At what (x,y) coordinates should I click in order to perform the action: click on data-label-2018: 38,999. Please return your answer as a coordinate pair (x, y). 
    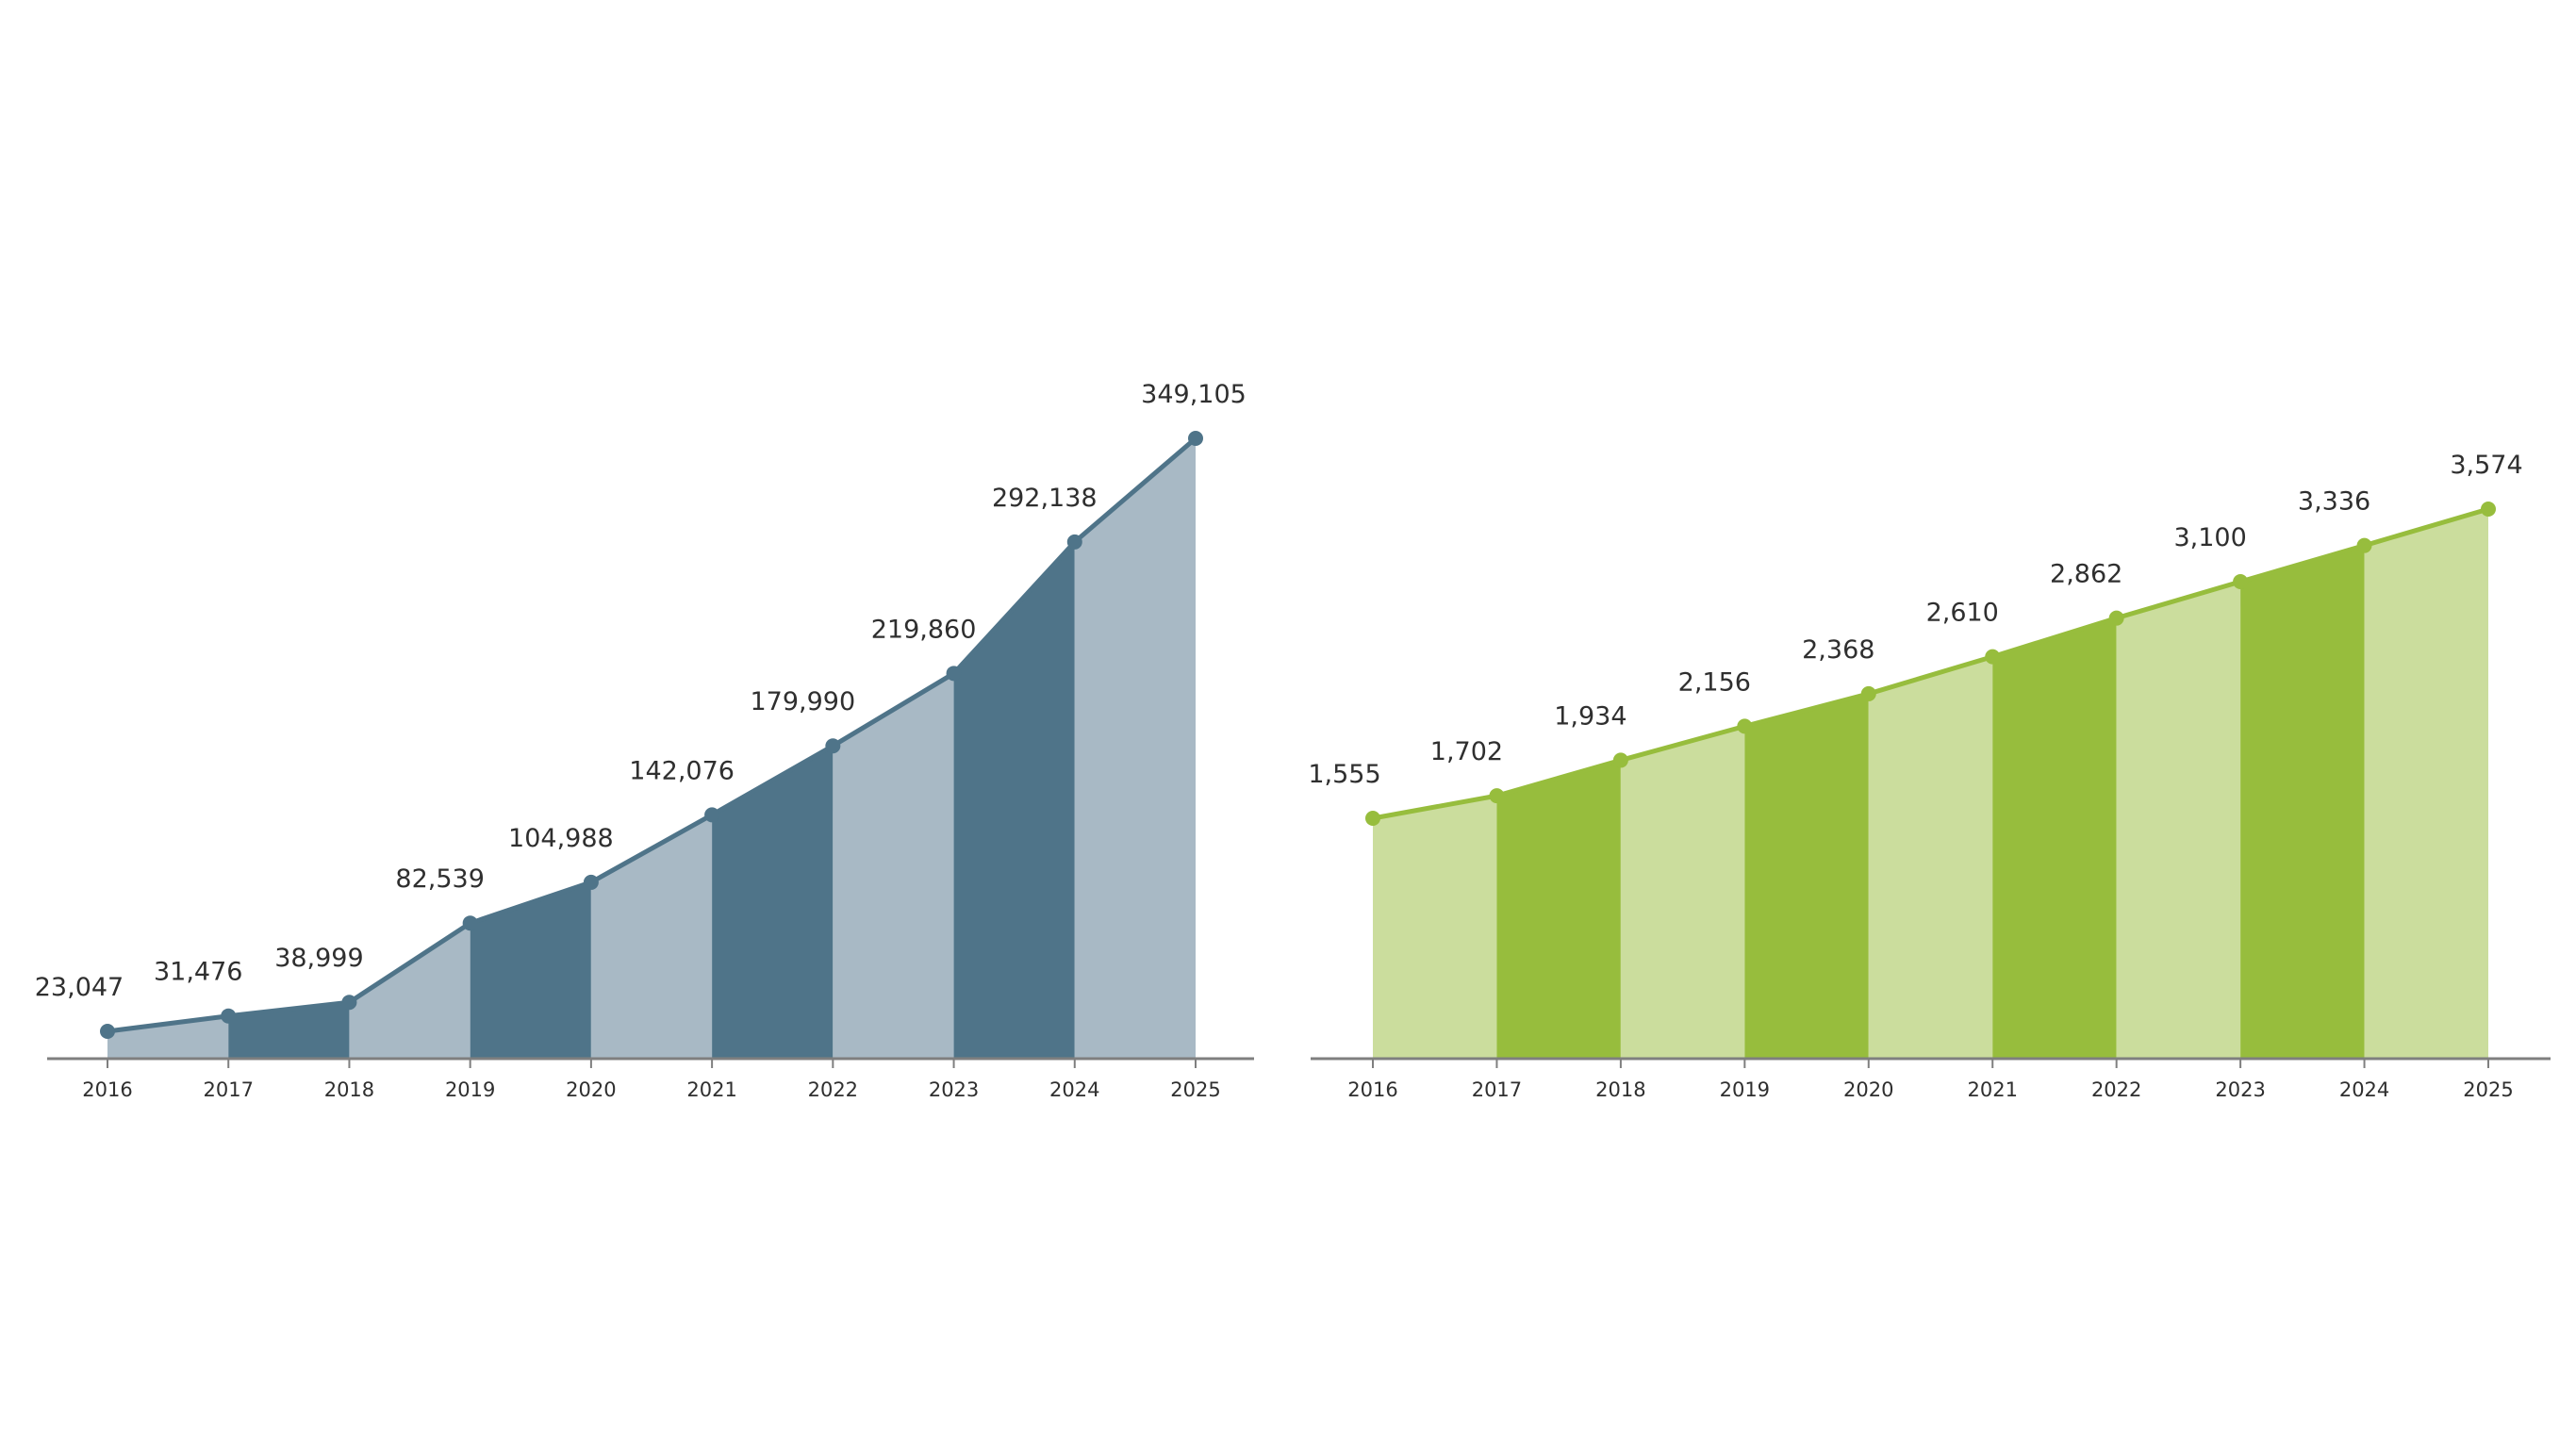
    Looking at the image, I should click on (318, 958).